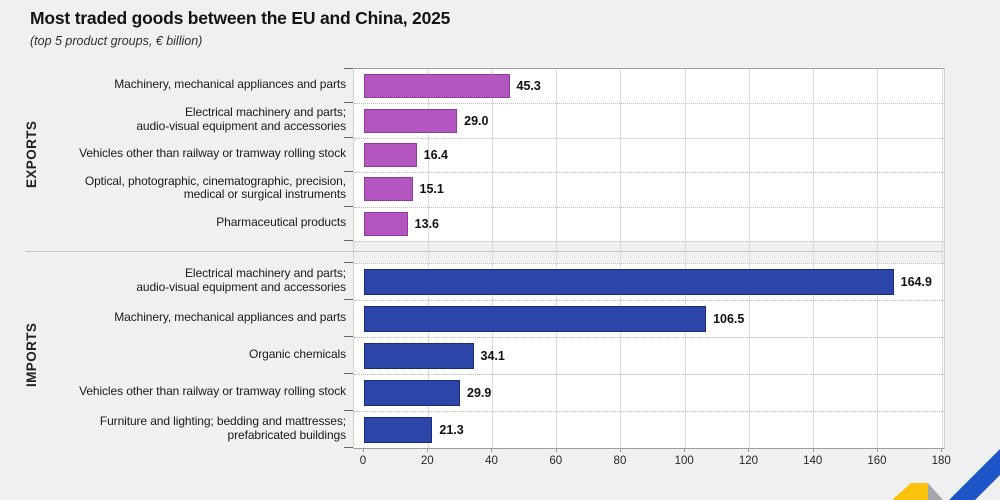  I want to click on category-label: Pharmaceutical products, so click(183, 223).